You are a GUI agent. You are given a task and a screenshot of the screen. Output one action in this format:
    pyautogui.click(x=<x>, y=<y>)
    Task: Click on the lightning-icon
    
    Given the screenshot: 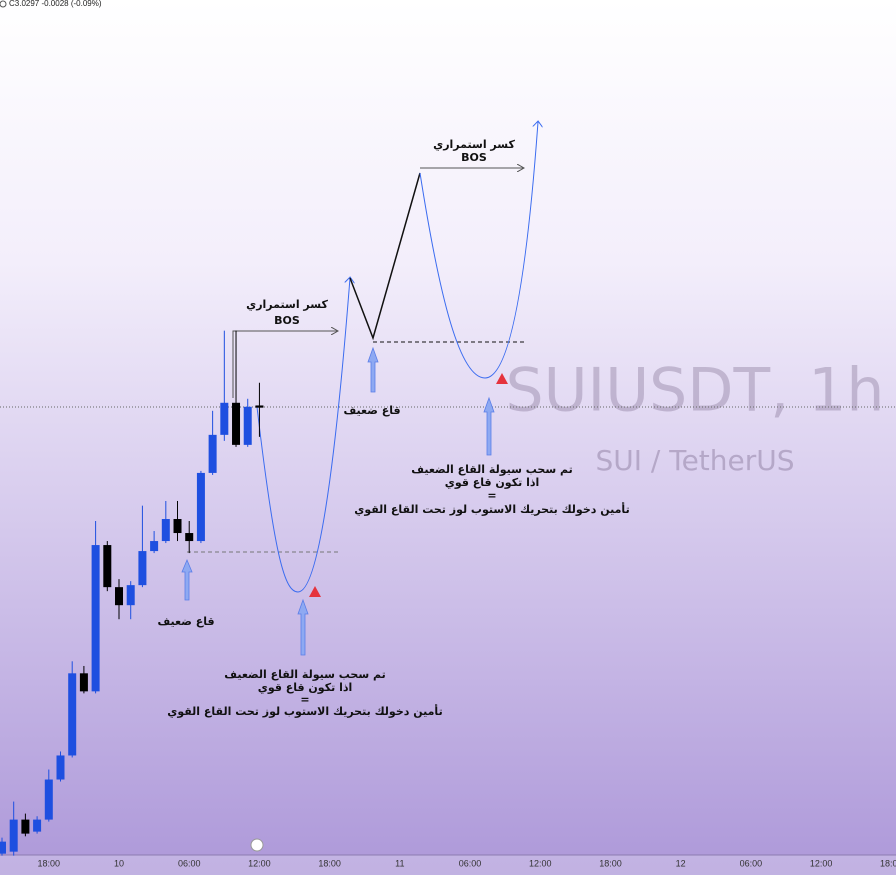 What is the action you would take?
    pyautogui.click(x=257, y=845)
    